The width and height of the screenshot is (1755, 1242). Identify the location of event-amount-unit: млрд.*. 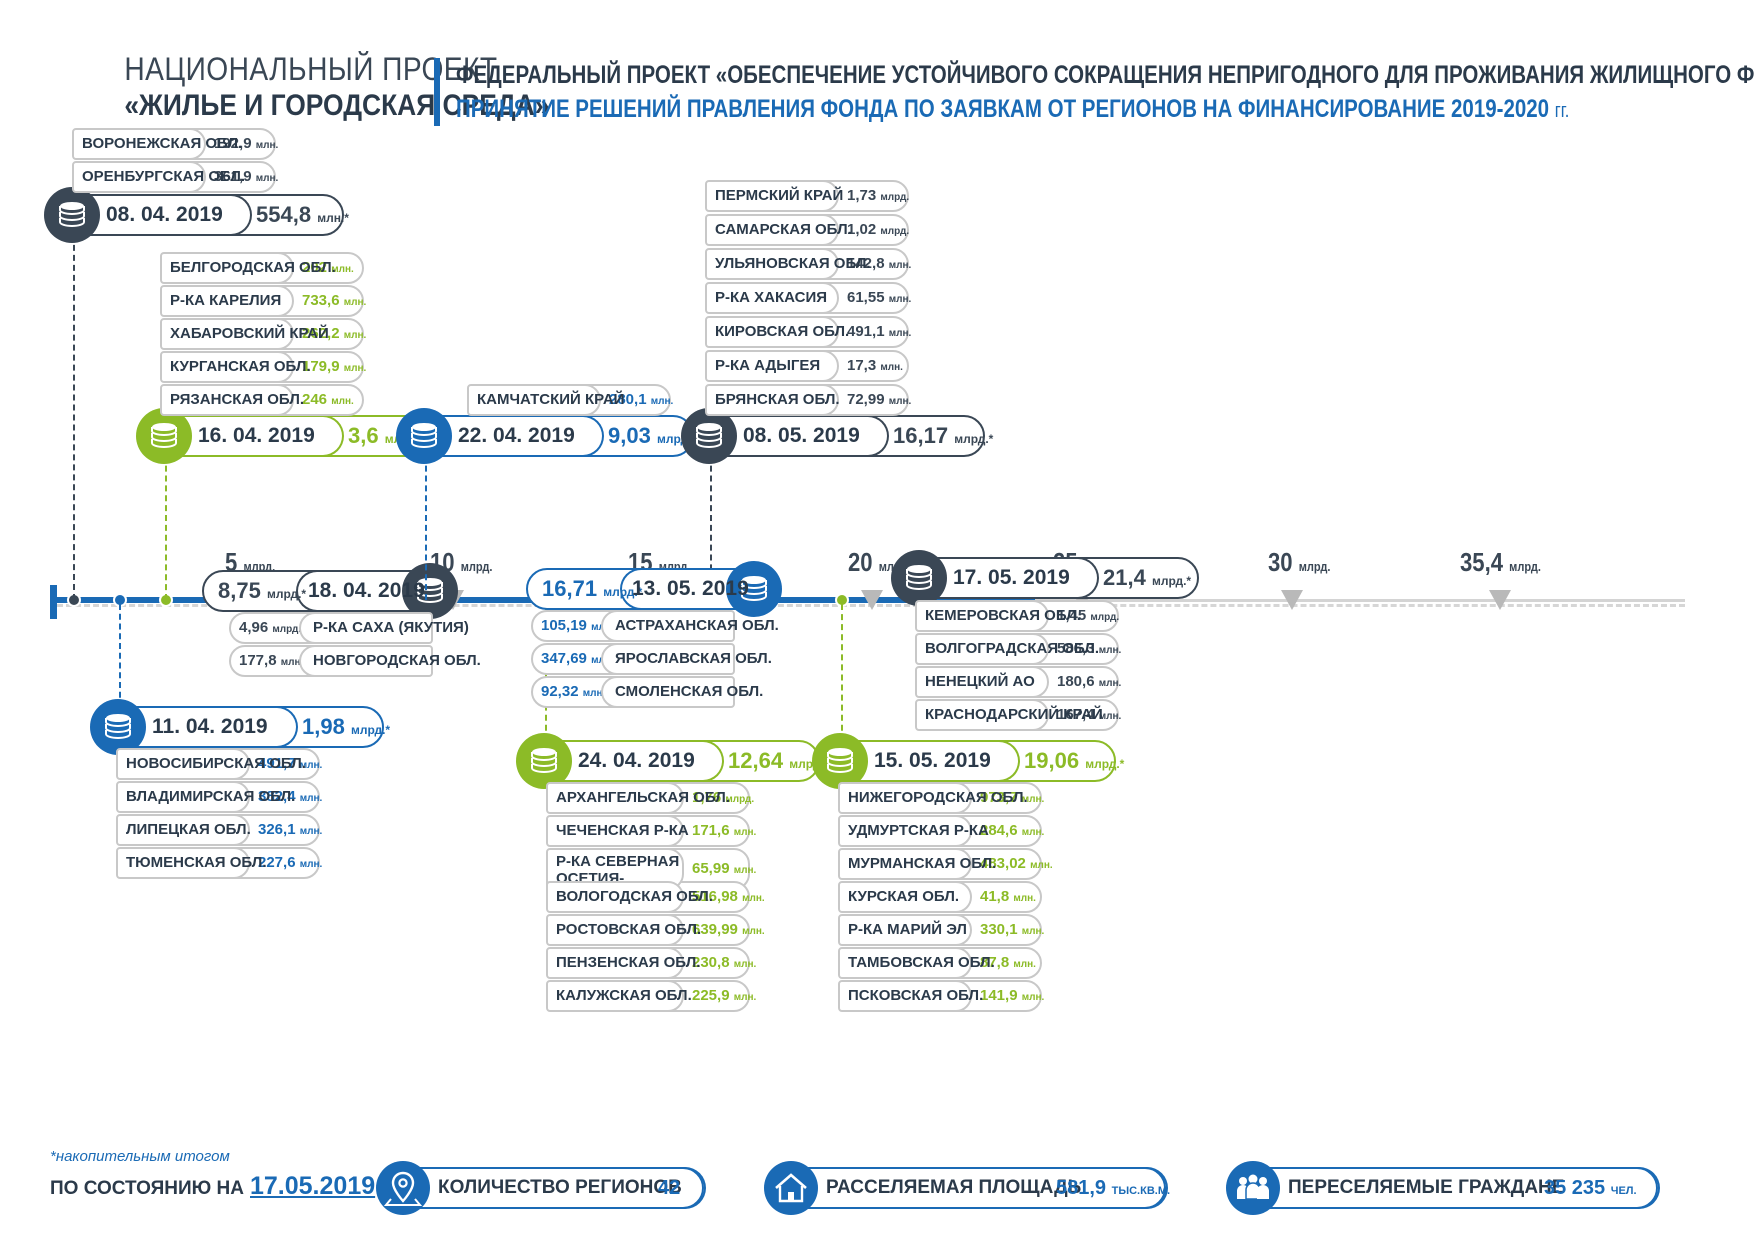
(974, 439).